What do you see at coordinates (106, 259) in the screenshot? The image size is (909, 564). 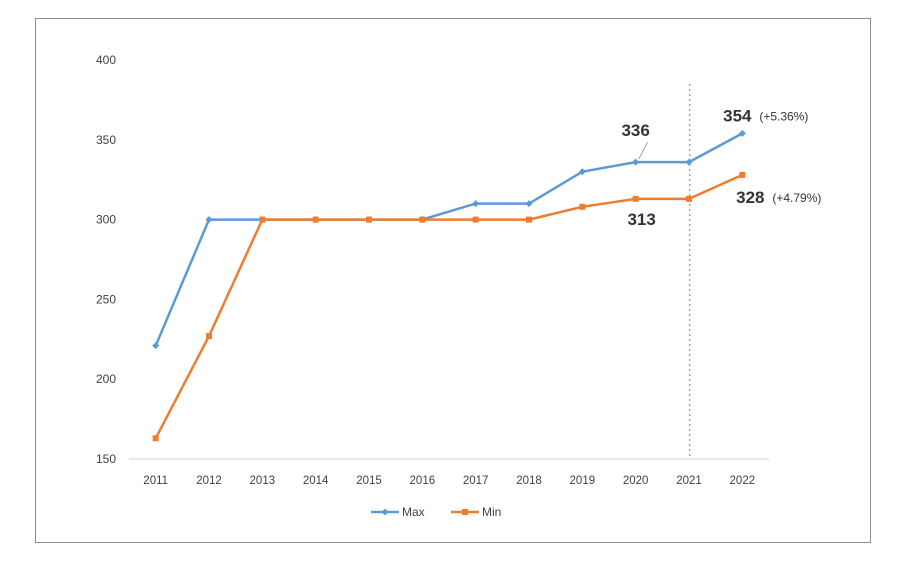 I see `y-axis: 150 200 250 300 350 400` at bounding box center [106, 259].